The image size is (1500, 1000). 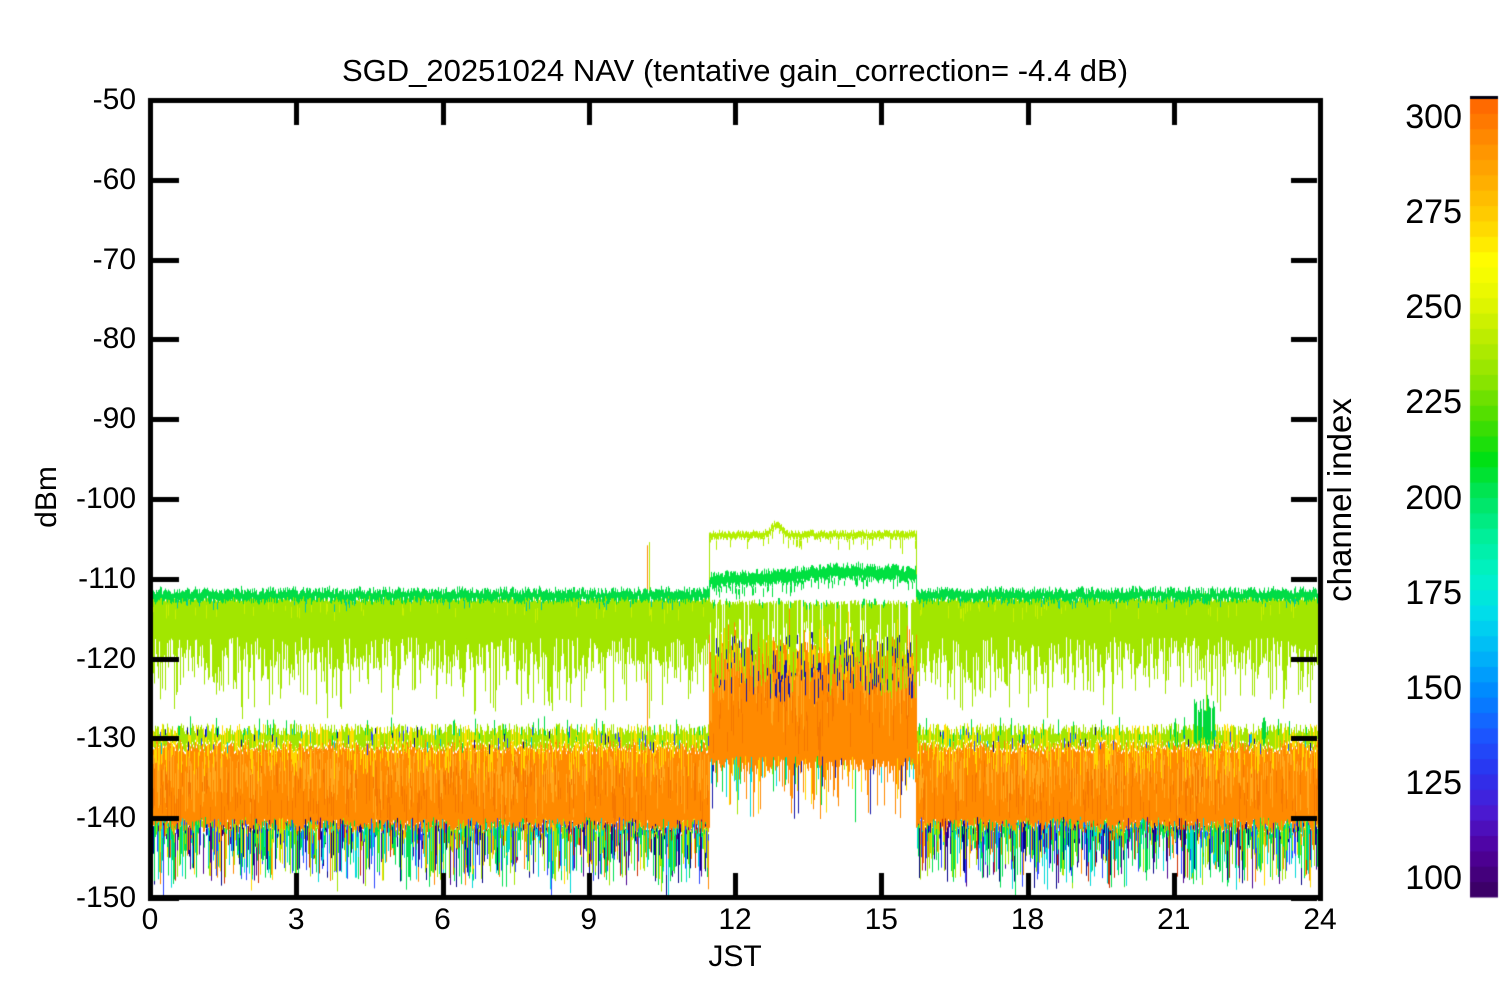 What do you see at coordinates (114, 339) in the screenshot?
I see `y-tick-label: -80` at bounding box center [114, 339].